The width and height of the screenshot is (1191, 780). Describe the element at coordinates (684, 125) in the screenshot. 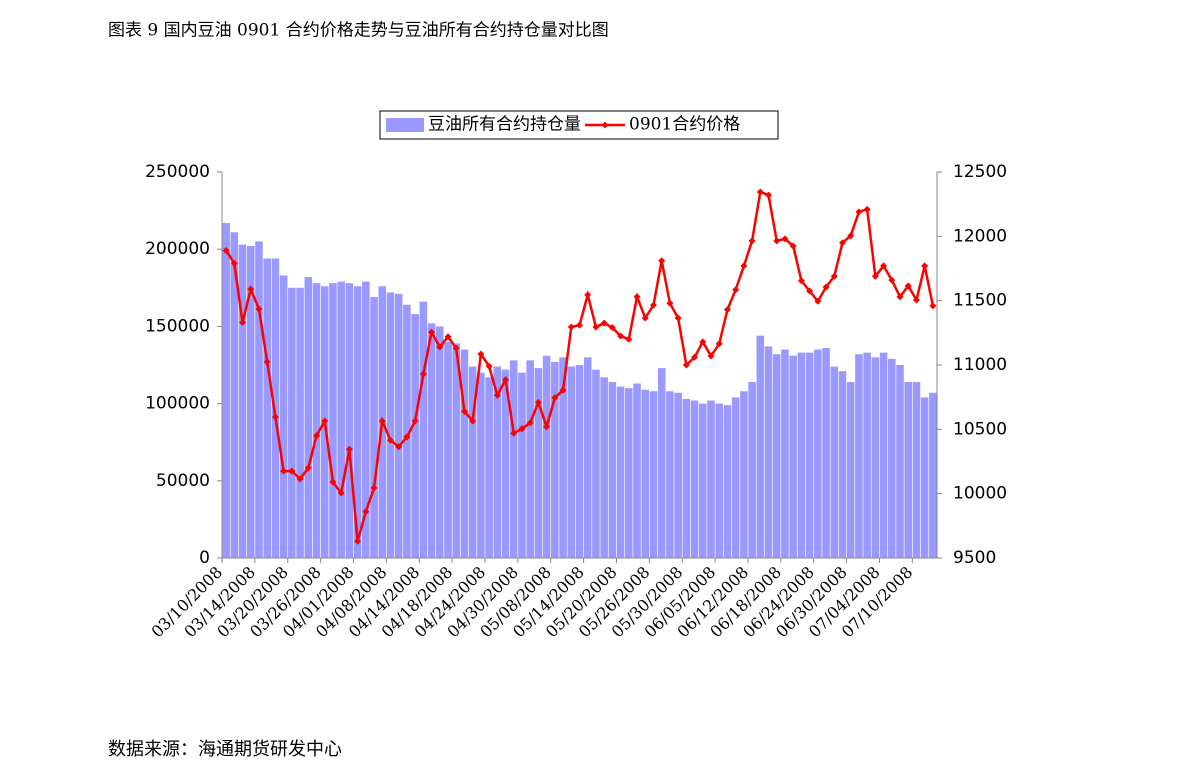

I see `legend-label: 0901合约价格` at that location.